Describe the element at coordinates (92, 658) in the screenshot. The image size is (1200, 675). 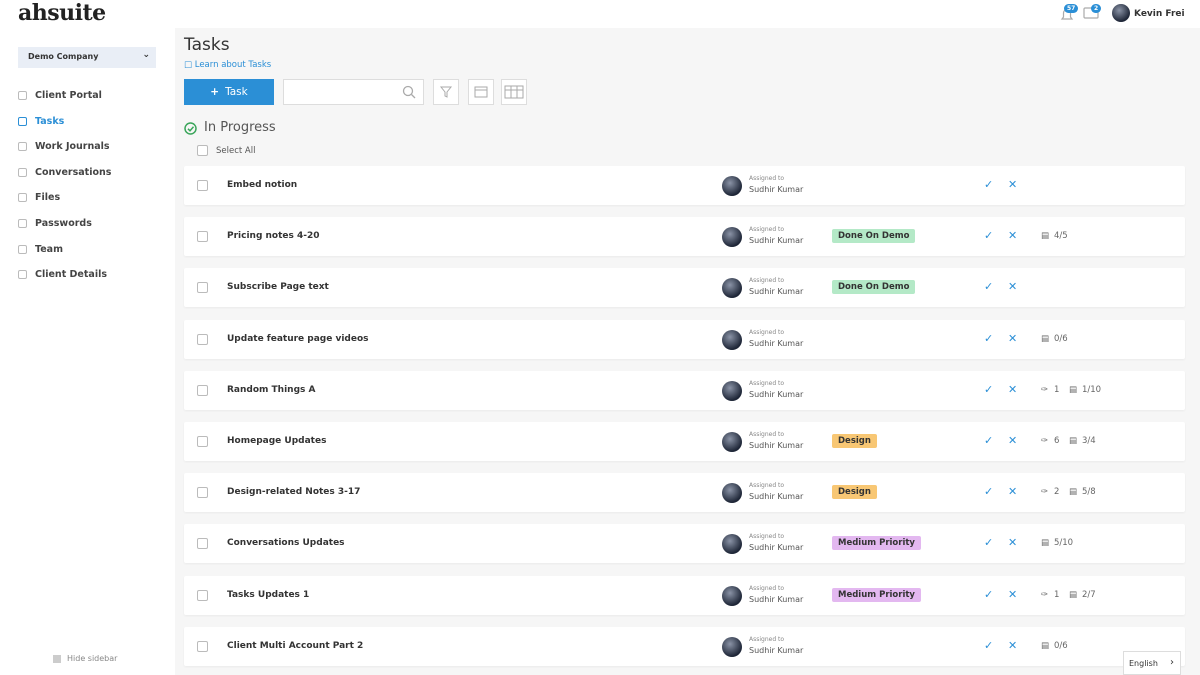
I see `hide-sidebar-label: Hide sidebar` at that location.